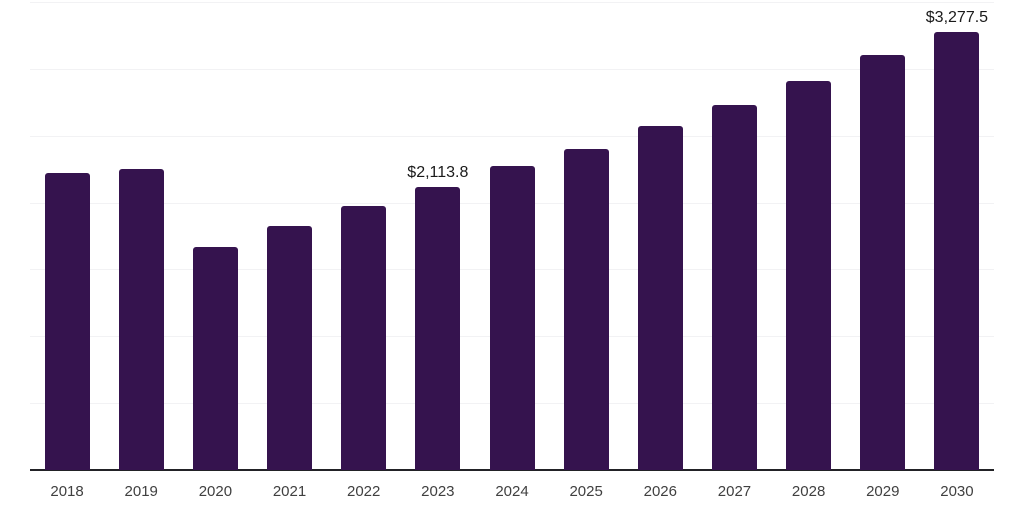 This screenshot has height=512, width=1024. Describe the element at coordinates (141, 491) in the screenshot. I see `x-tick-label-2019: 2019` at that location.